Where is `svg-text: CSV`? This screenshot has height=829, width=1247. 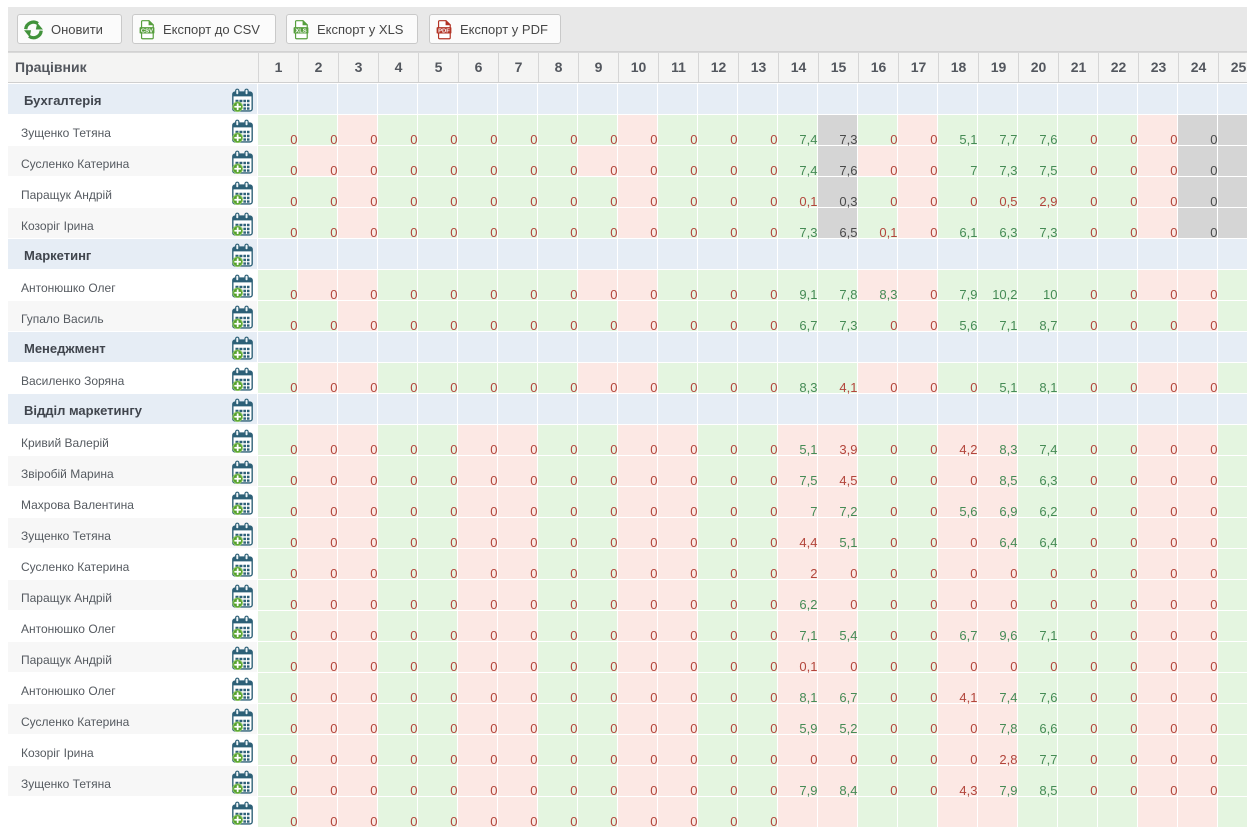 svg-text: CSV is located at coordinates (147, 31).